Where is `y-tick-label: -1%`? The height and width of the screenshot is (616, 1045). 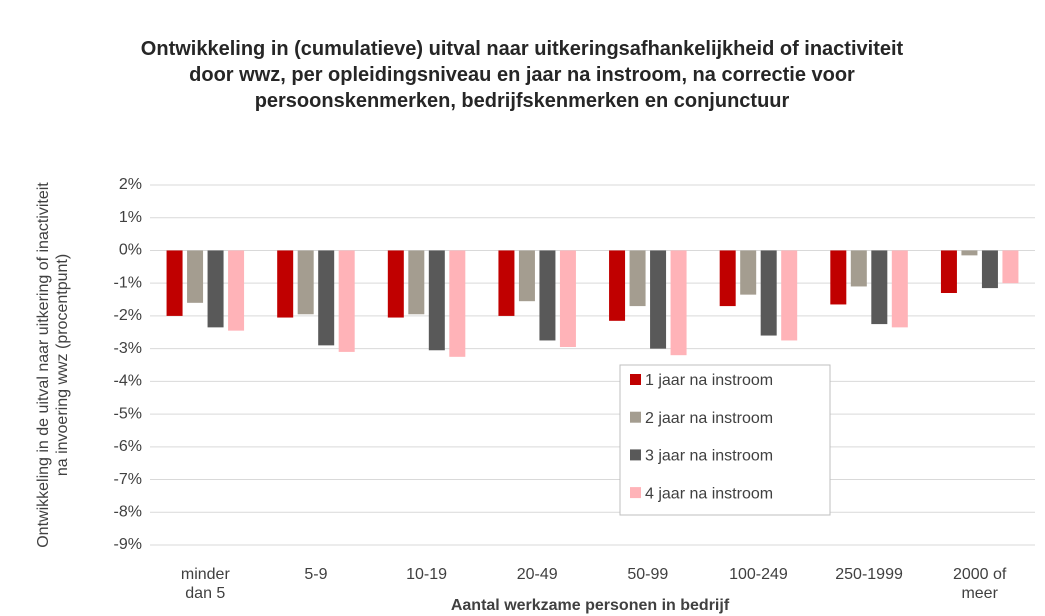
y-tick-label: -1% is located at coordinates (128, 282).